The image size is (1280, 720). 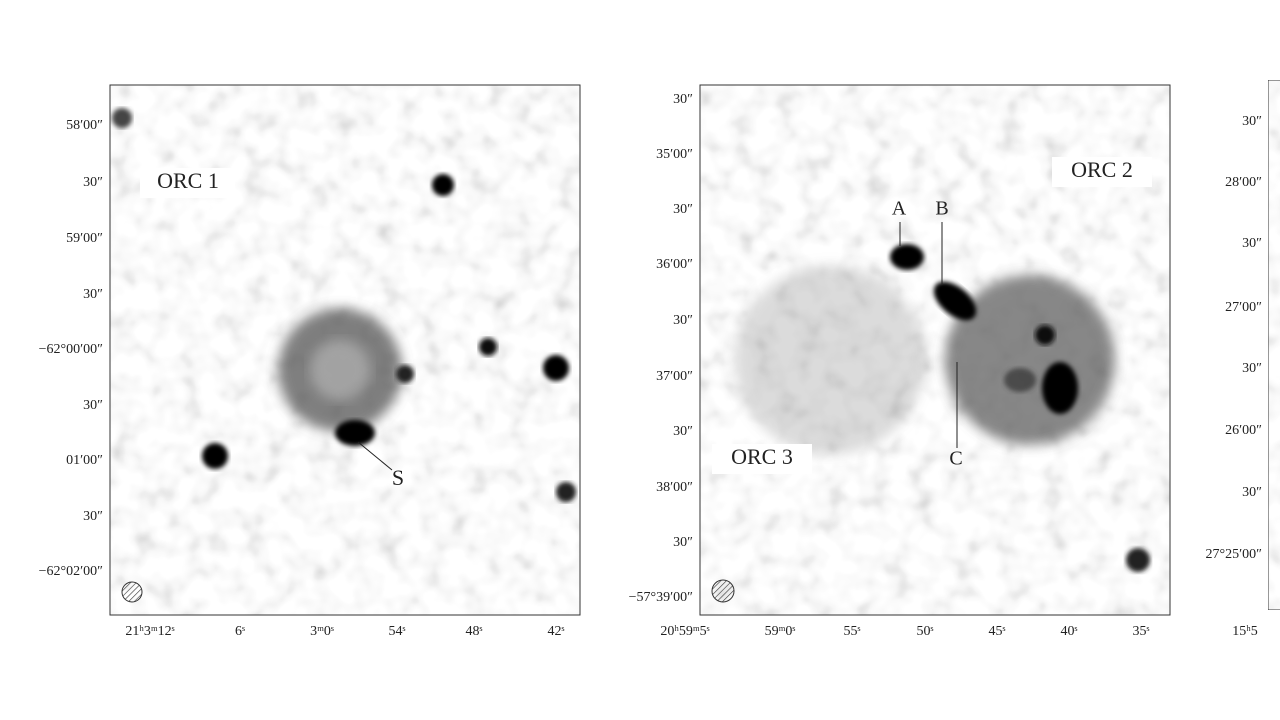 What do you see at coordinates (375, 456) in the screenshot?
I see `pointer` at bounding box center [375, 456].